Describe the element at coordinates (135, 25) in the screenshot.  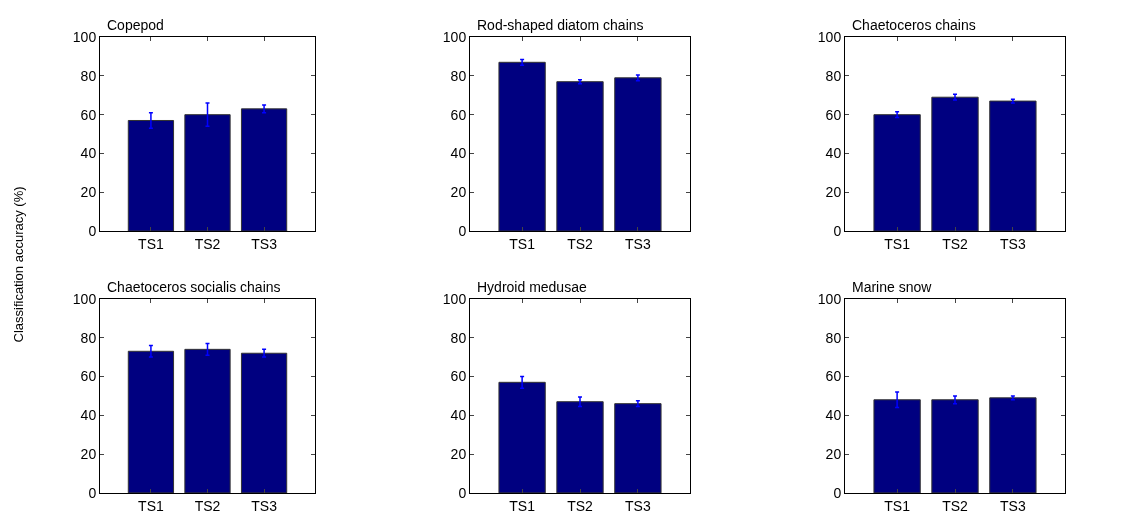
I see `chart-title: Copepod` at that location.